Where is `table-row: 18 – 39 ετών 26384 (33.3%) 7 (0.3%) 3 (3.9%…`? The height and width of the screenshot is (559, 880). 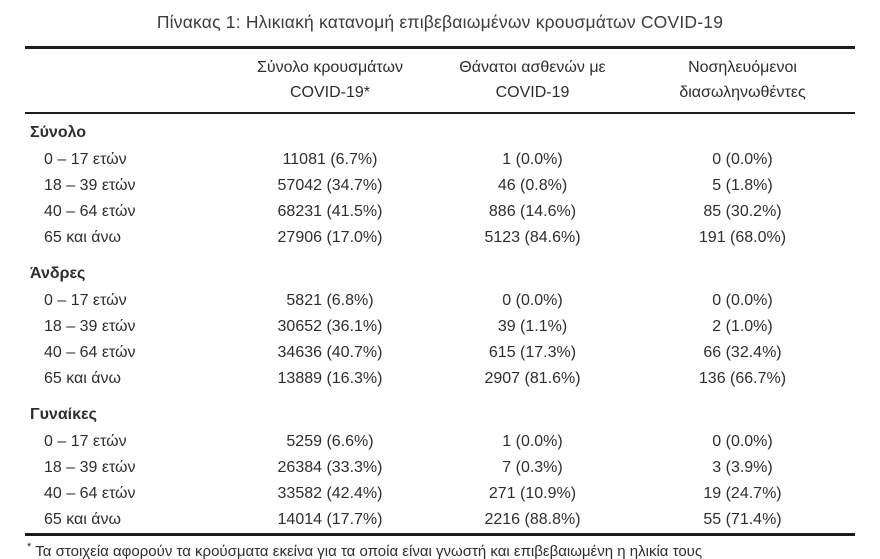
table-row: 18 – 39 ετών 26384 (33.3%) 7 (0.3%) 3 (3.9%… is located at coordinates (440, 468).